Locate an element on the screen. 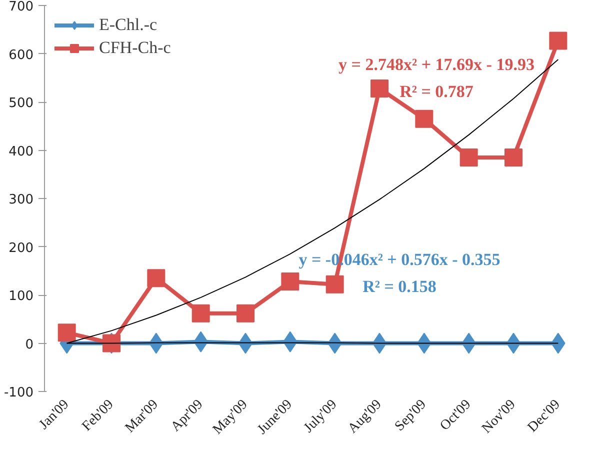 This screenshot has width=605, height=450. legend-label: E-Chl.-c is located at coordinates (128, 25).